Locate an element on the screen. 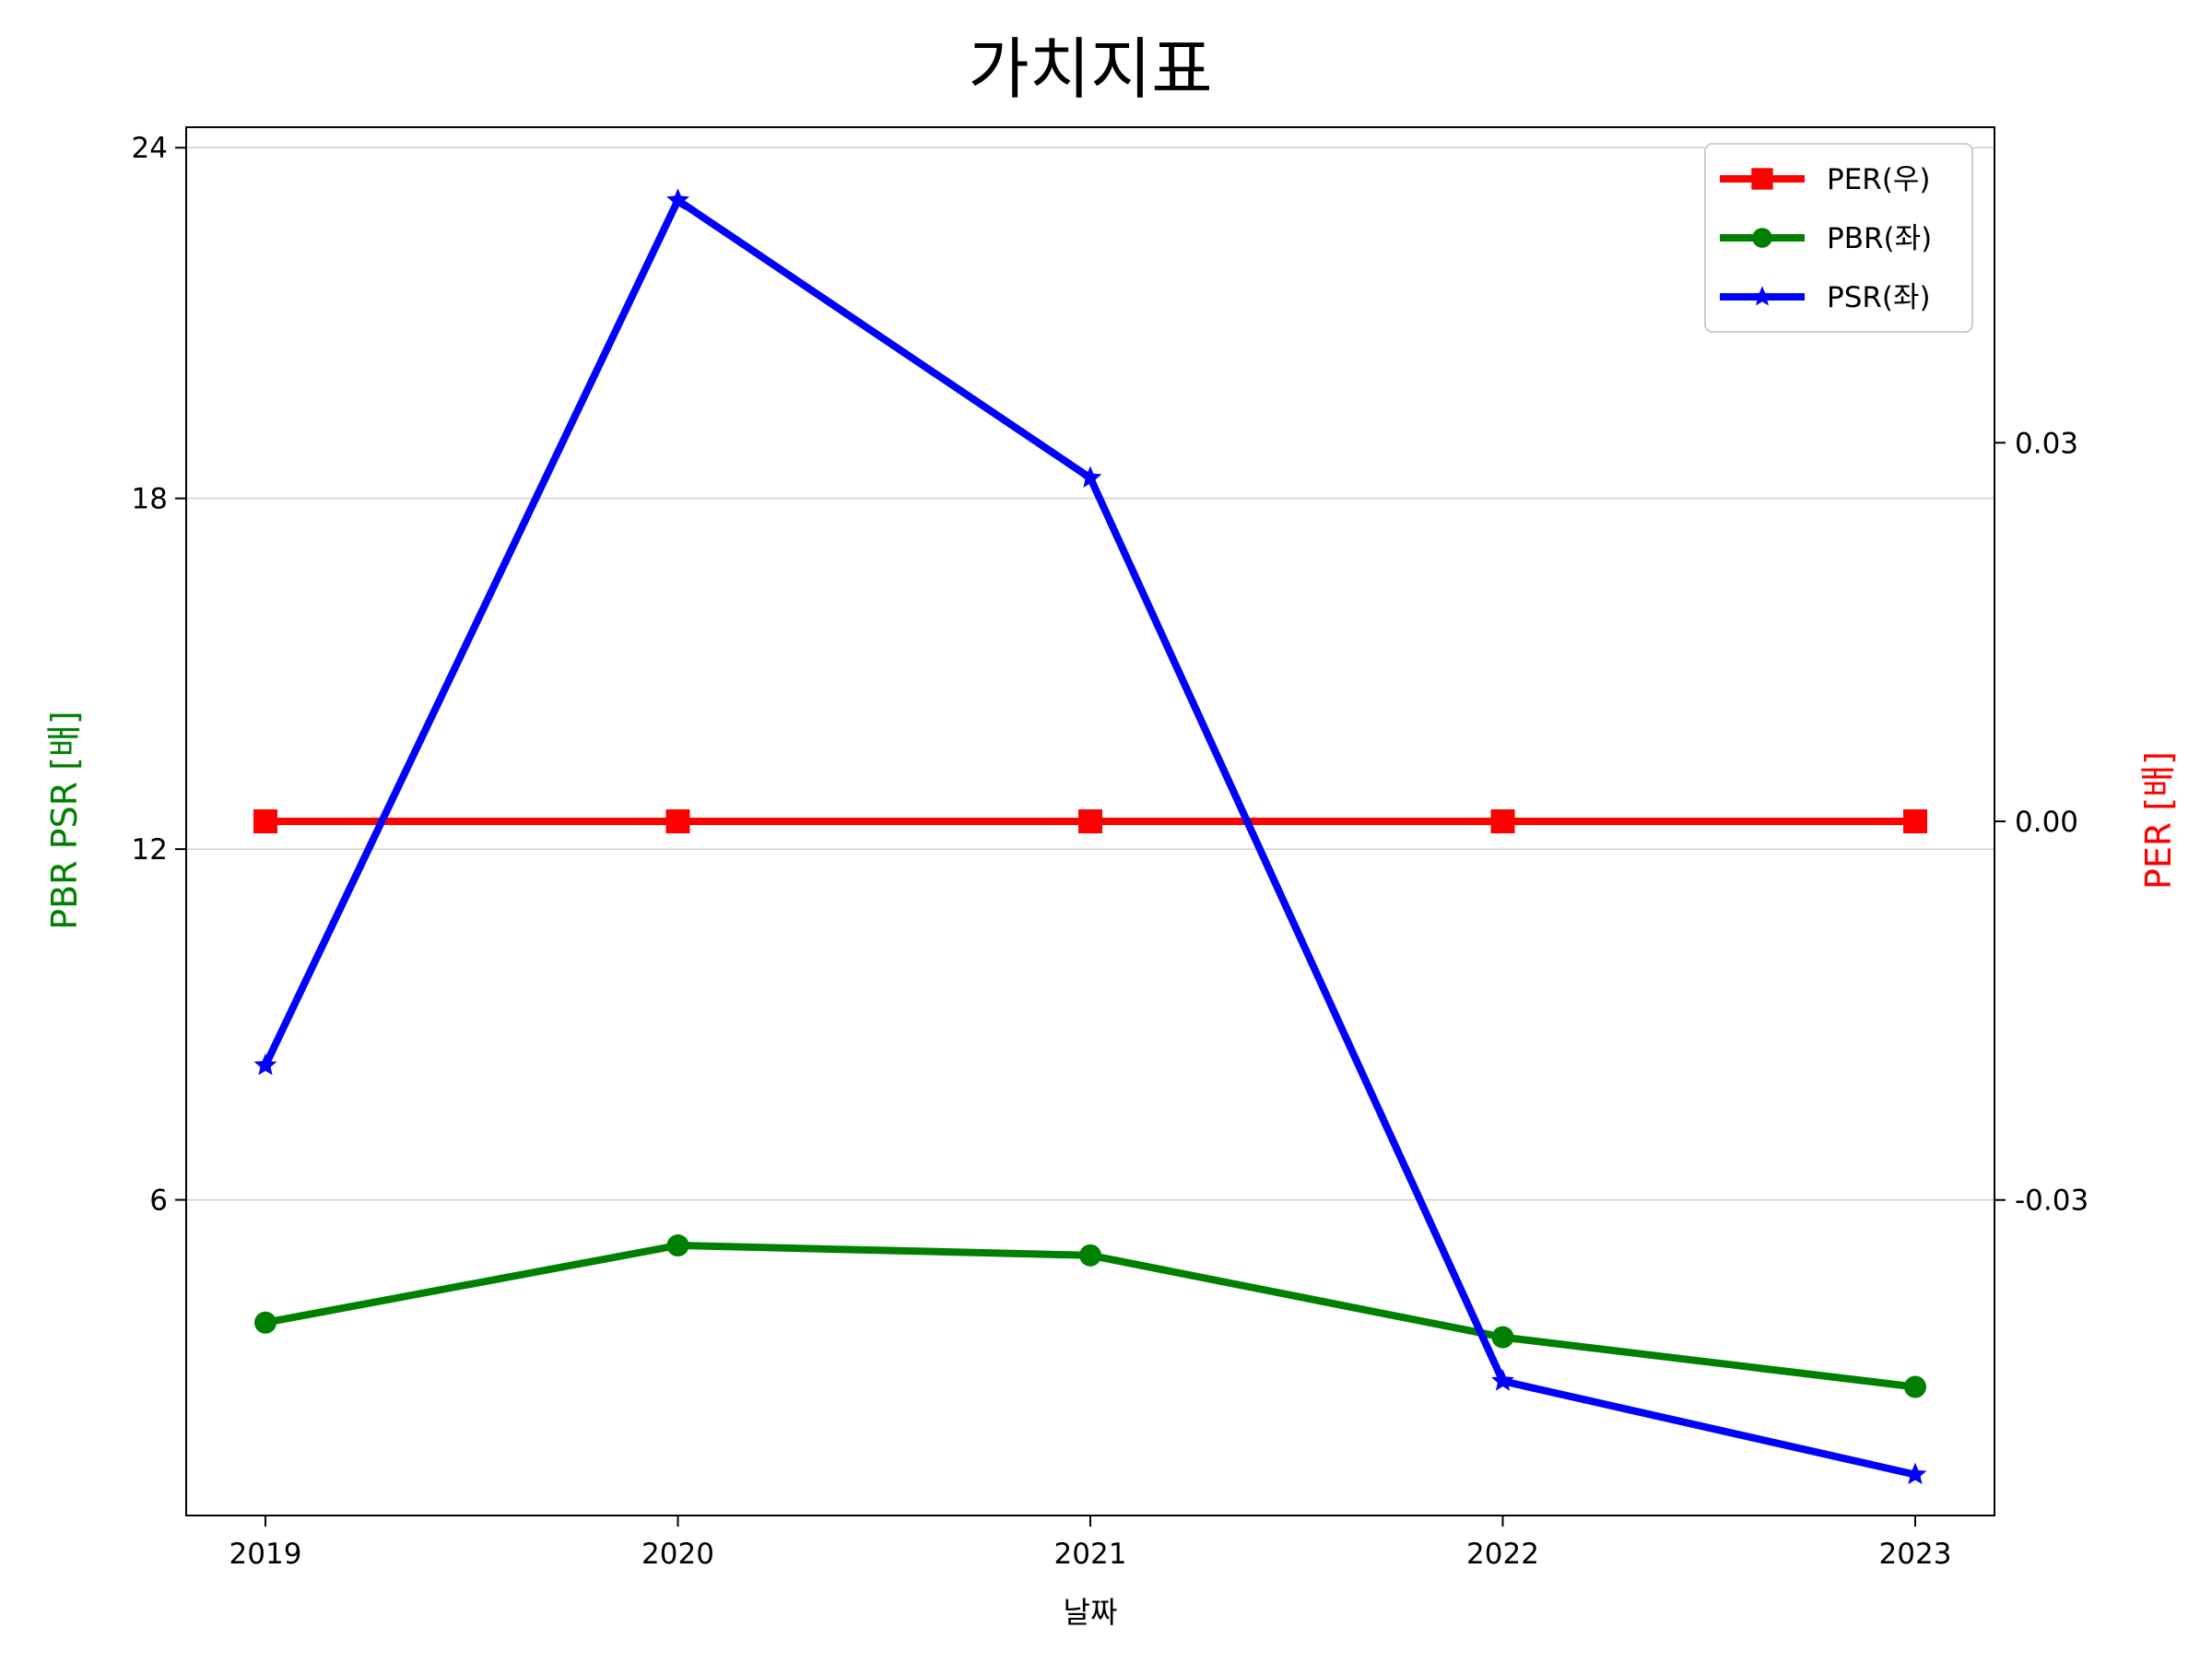 This screenshot has width=2212, height=1663. y-axis-left-label: PBR PSR [배] is located at coordinates (64, 820).